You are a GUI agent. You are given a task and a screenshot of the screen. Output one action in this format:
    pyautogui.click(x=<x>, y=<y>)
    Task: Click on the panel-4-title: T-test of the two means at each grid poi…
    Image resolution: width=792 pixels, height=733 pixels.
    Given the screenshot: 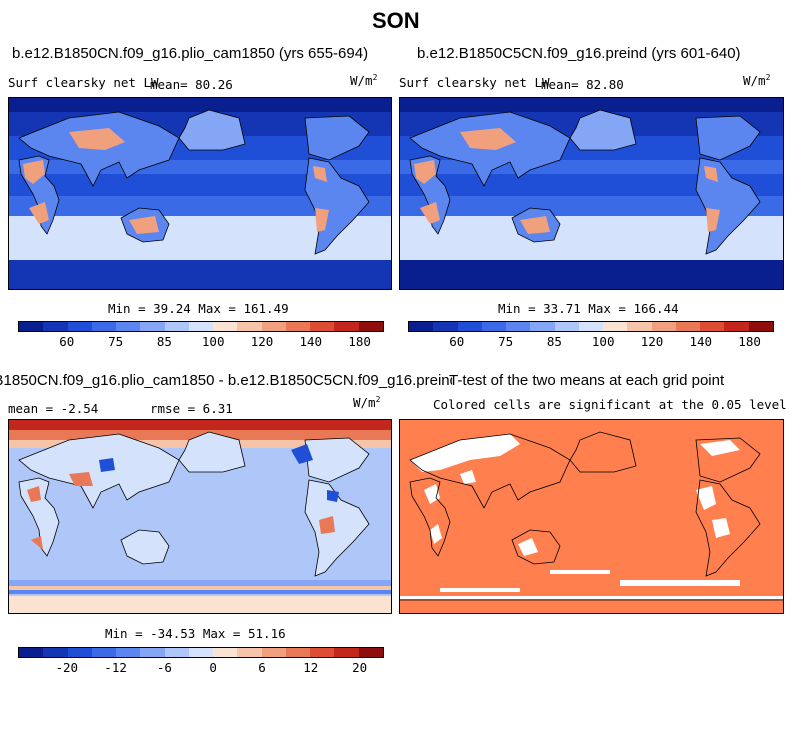 What is the action you would take?
    pyautogui.click(x=587, y=380)
    